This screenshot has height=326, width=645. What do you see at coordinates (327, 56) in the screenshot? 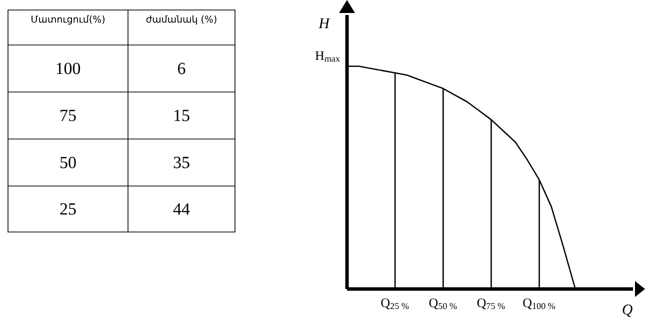
I see `text: H$_{max}$` at bounding box center [327, 56].